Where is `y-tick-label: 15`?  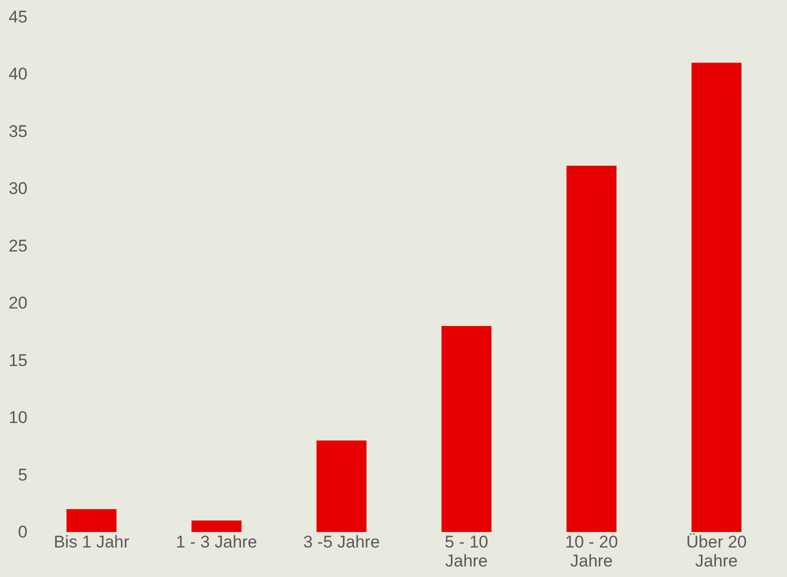 y-tick-label: 15 is located at coordinates (18, 360).